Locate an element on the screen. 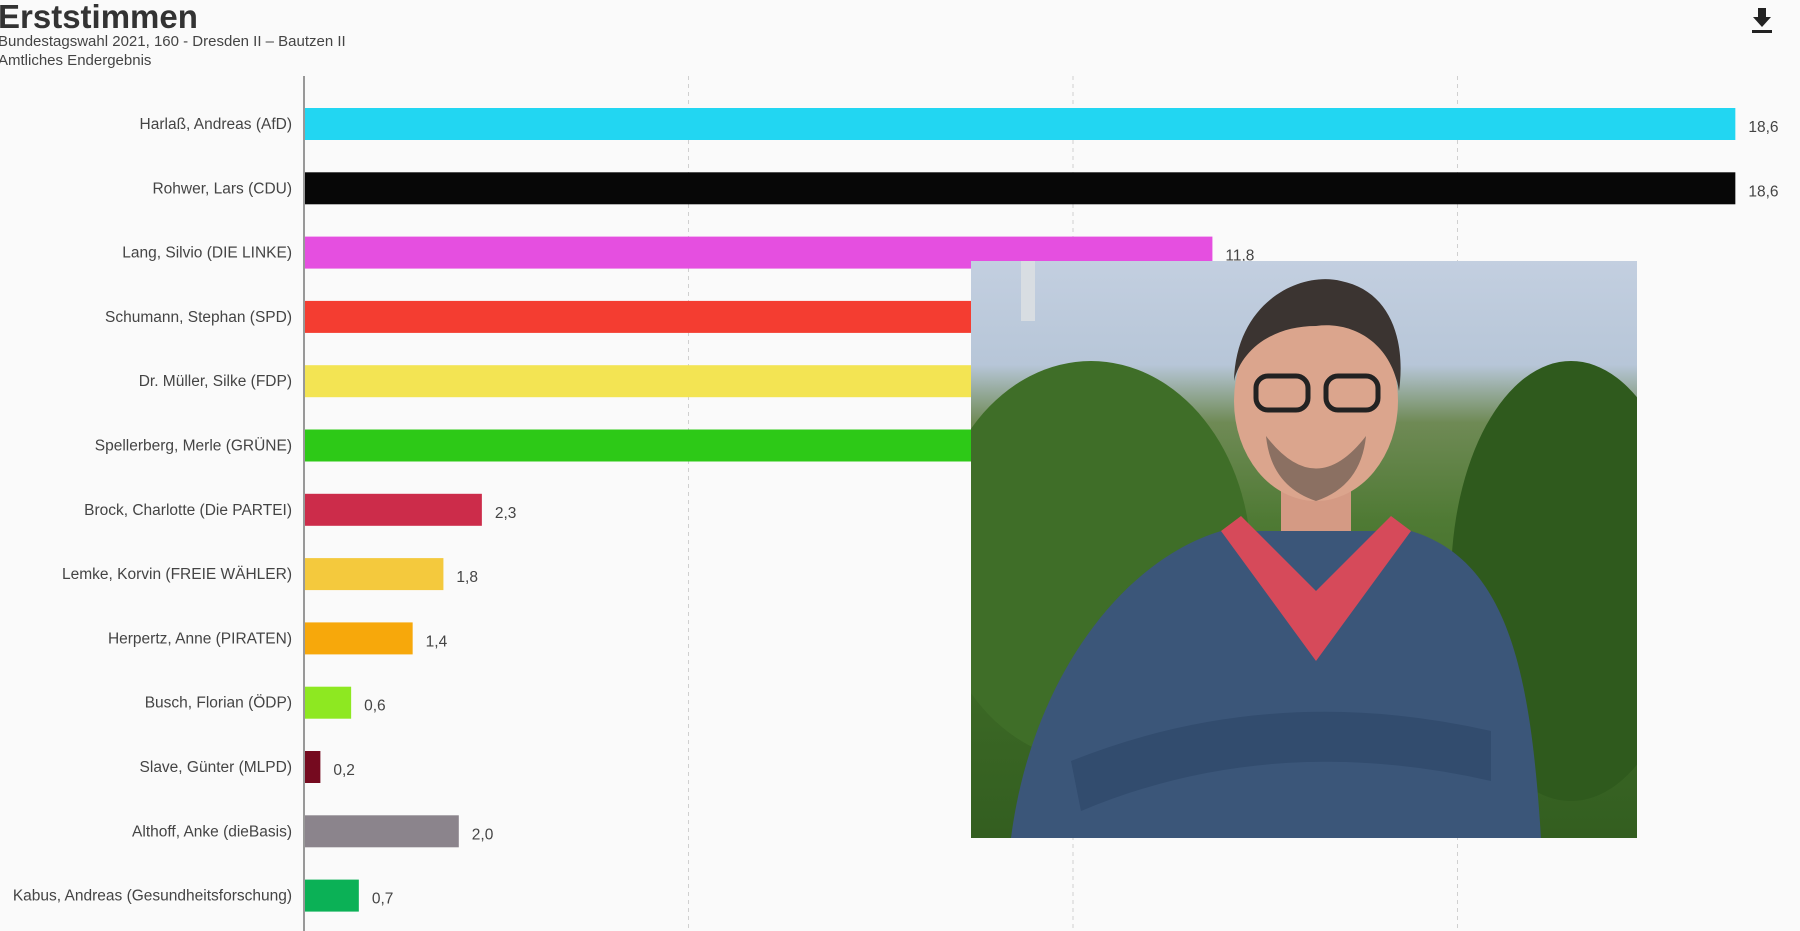  chart-title: Erststimmen is located at coordinates (99, 17).